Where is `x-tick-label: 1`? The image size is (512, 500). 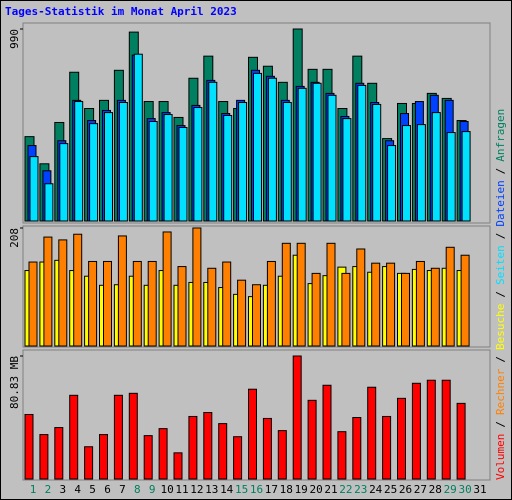 x-tick-label: 1 is located at coordinates (33, 489).